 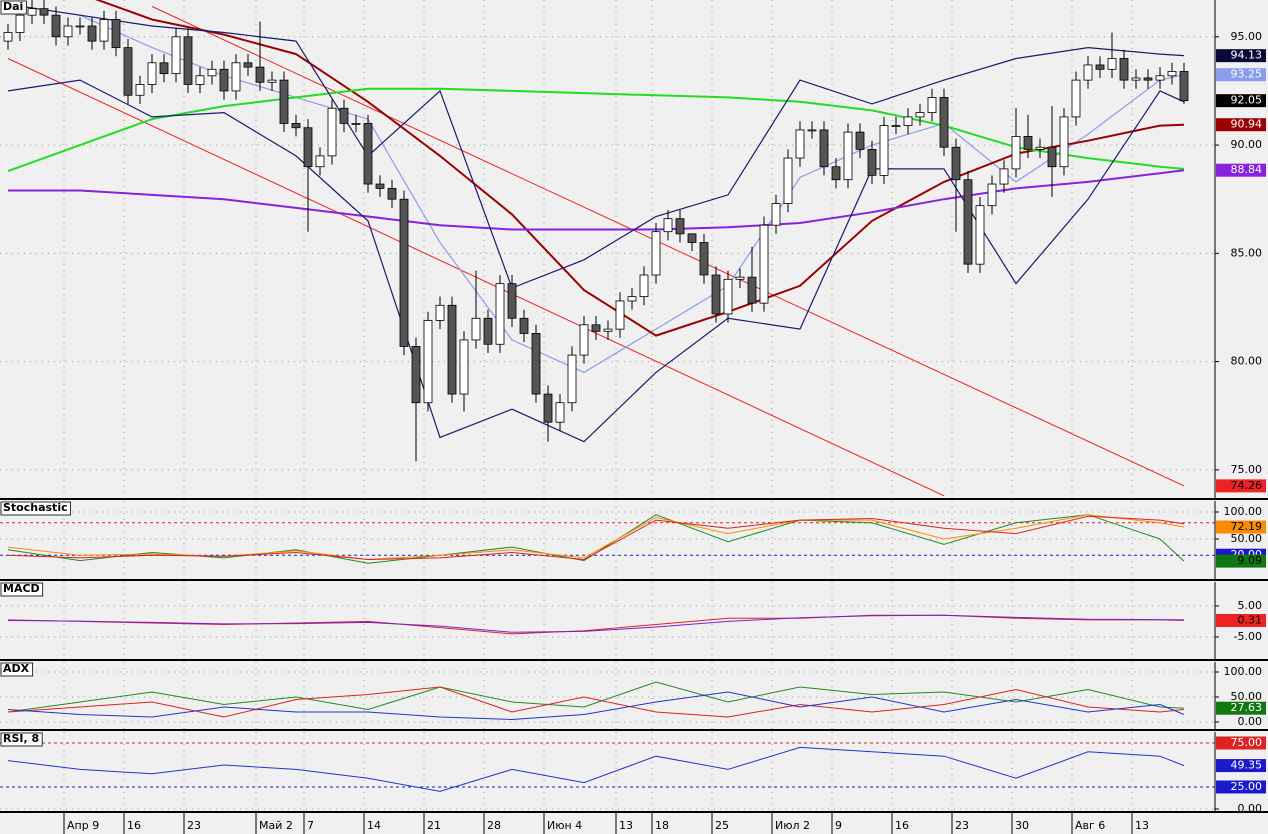 I want to click on value-box-label: 92.05, so click(x=1247, y=100).